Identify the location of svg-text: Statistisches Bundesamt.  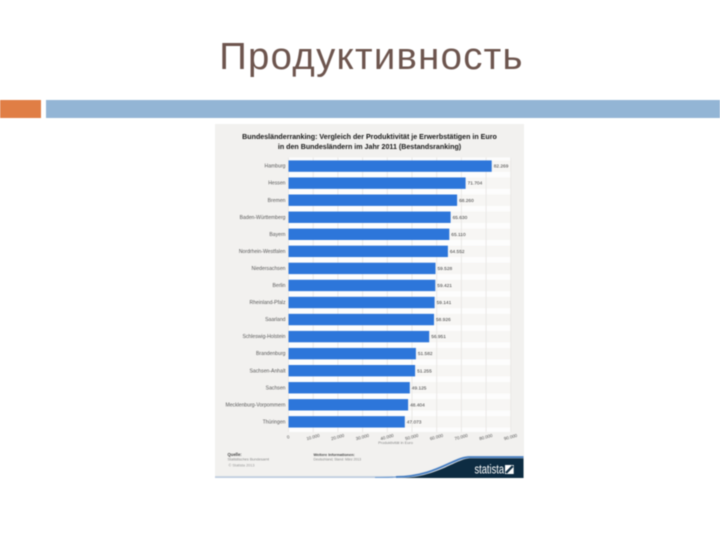
(249, 460).